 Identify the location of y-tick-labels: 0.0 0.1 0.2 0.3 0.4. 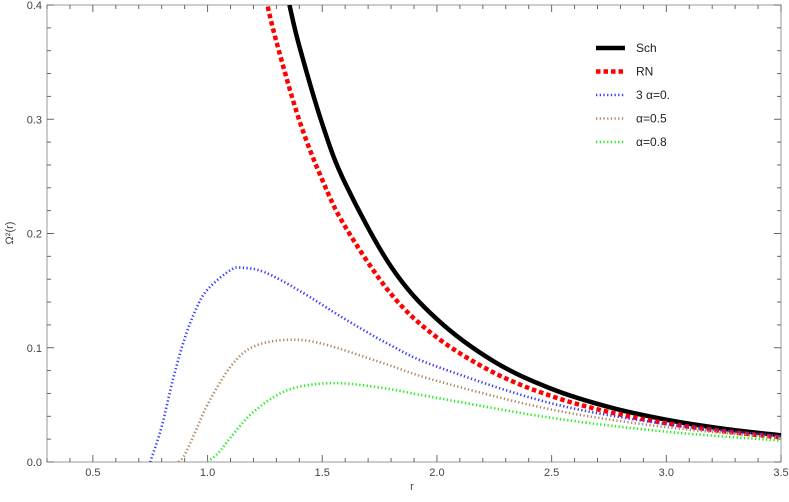
(34, 234).